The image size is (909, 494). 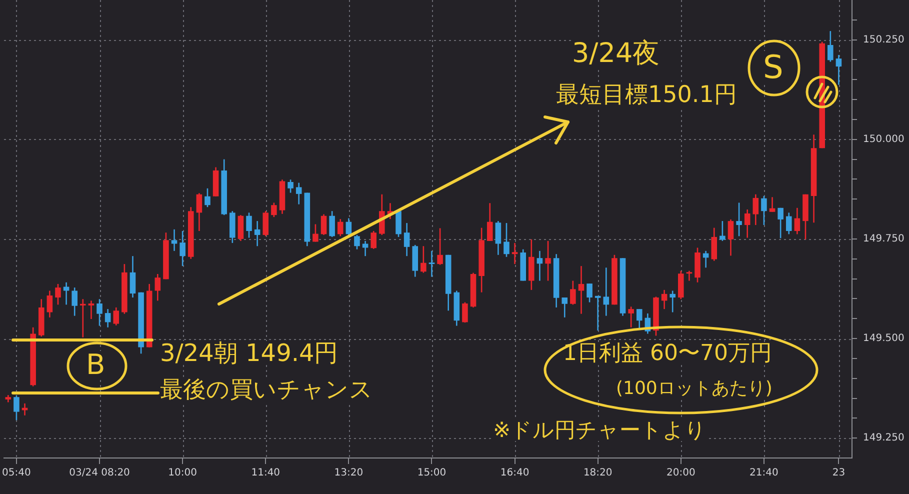 What do you see at coordinates (600, 430) in the screenshot?
I see `annotation: ※ドル円チャートより` at bounding box center [600, 430].